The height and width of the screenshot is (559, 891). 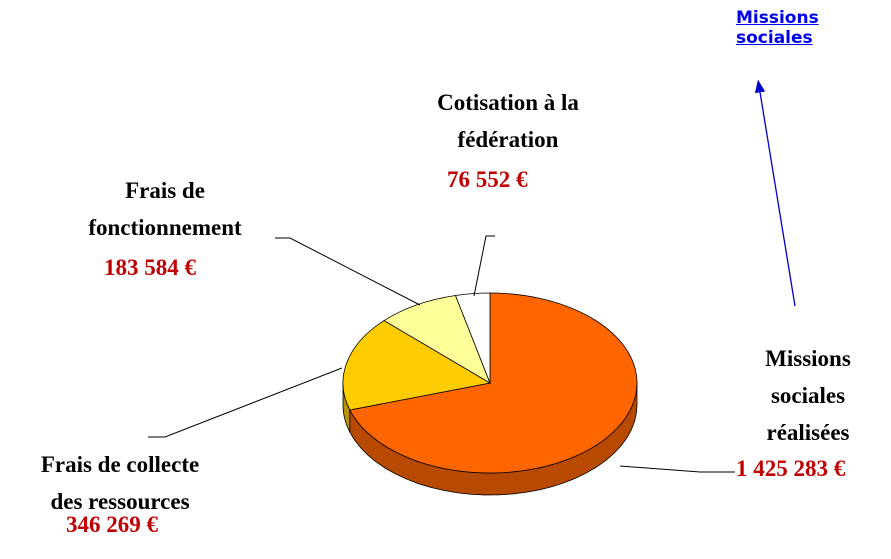 What do you see at coordinates (487, 179) in the screenshot?
I see `value-label: 76 552 €` at bounding box center [487, 179].